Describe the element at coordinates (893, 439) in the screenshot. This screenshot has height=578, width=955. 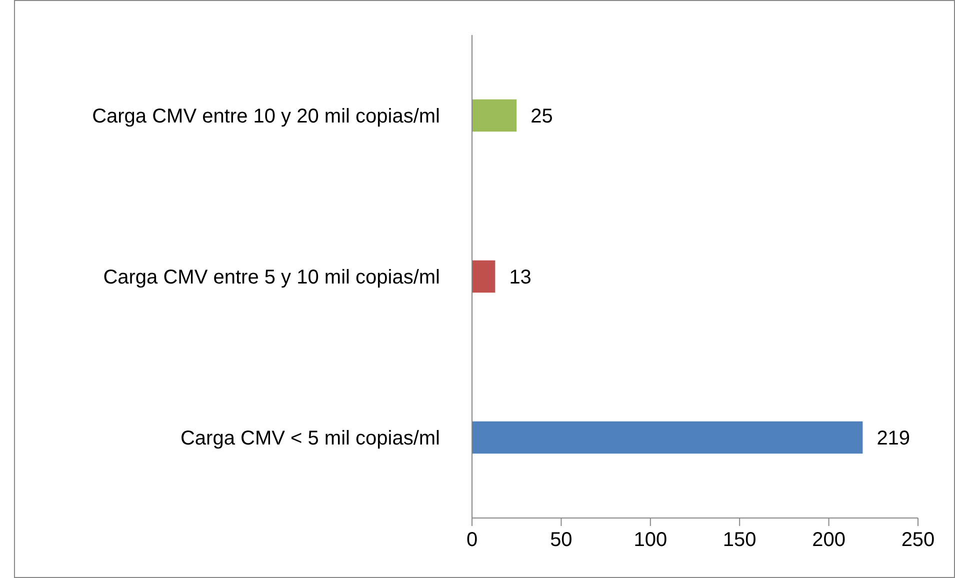
I see `data-label: 219` at that location.